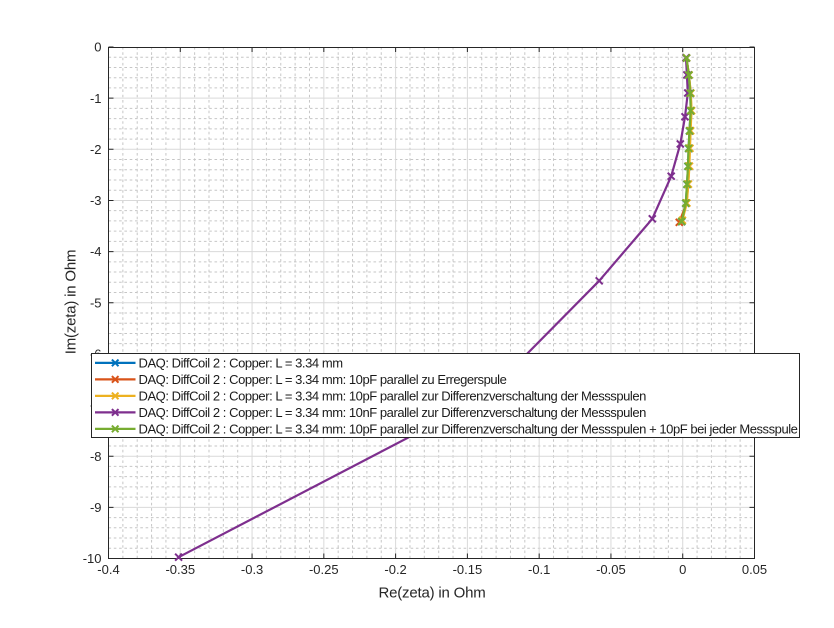 Image resolution: width=834 pixels, height=628 pixels. Describe the element at coordinates (539, 569) in the screenshot. I see `svg-text: -0.1` at that location.